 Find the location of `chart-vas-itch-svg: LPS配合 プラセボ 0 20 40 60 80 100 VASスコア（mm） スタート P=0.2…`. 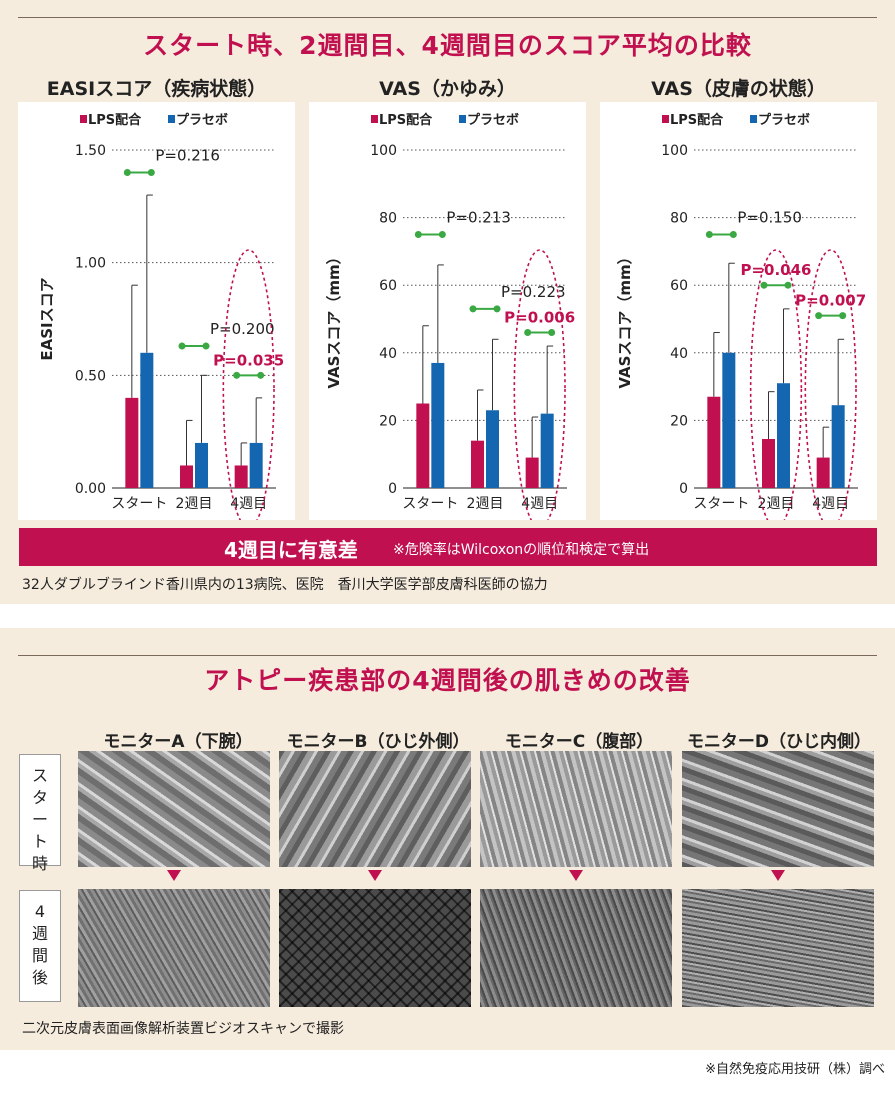

chart-vas-itch-svg: LPS配合 プラセボ 0 20 40 60 80 100 VASスコア（mm） スタート P=0.2… is located at coordinates (450, 320).